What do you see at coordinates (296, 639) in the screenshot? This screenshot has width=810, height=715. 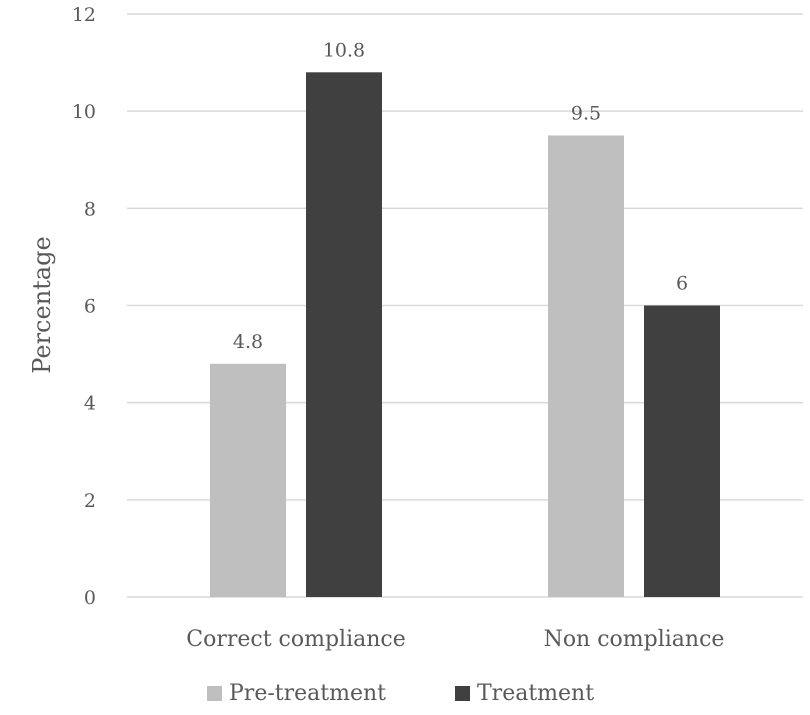 I see `category-label: Correct compliance` at bounding box center [296, 639].